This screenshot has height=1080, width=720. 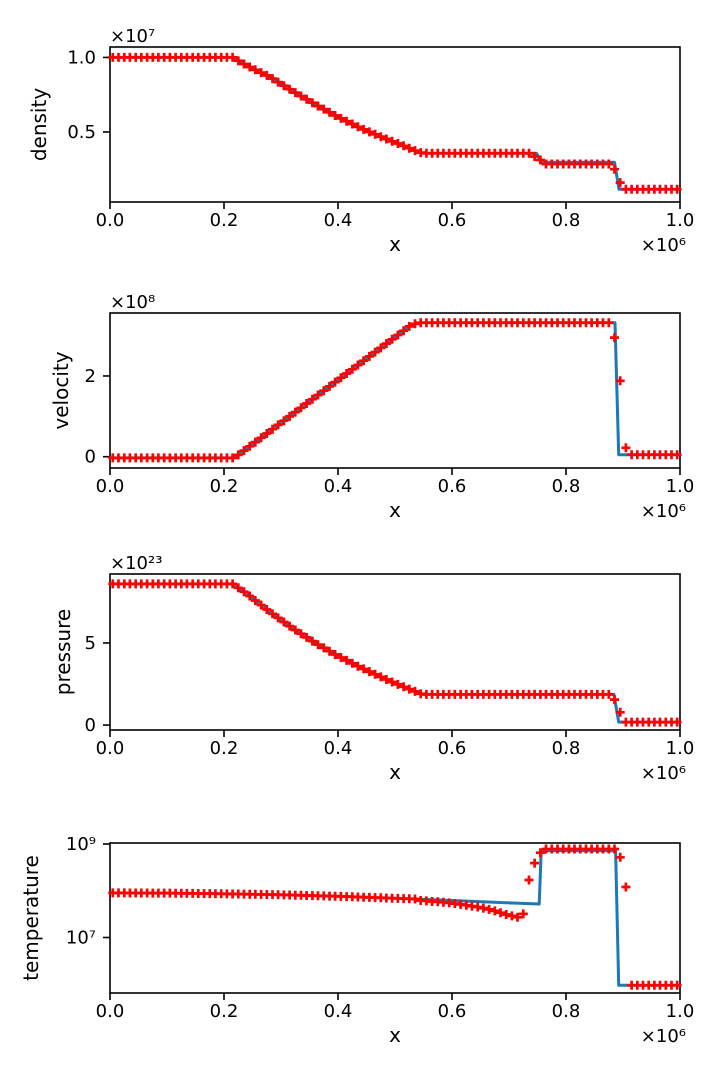 I want to click on marker-series-velocity, so click(x=395, y=390).